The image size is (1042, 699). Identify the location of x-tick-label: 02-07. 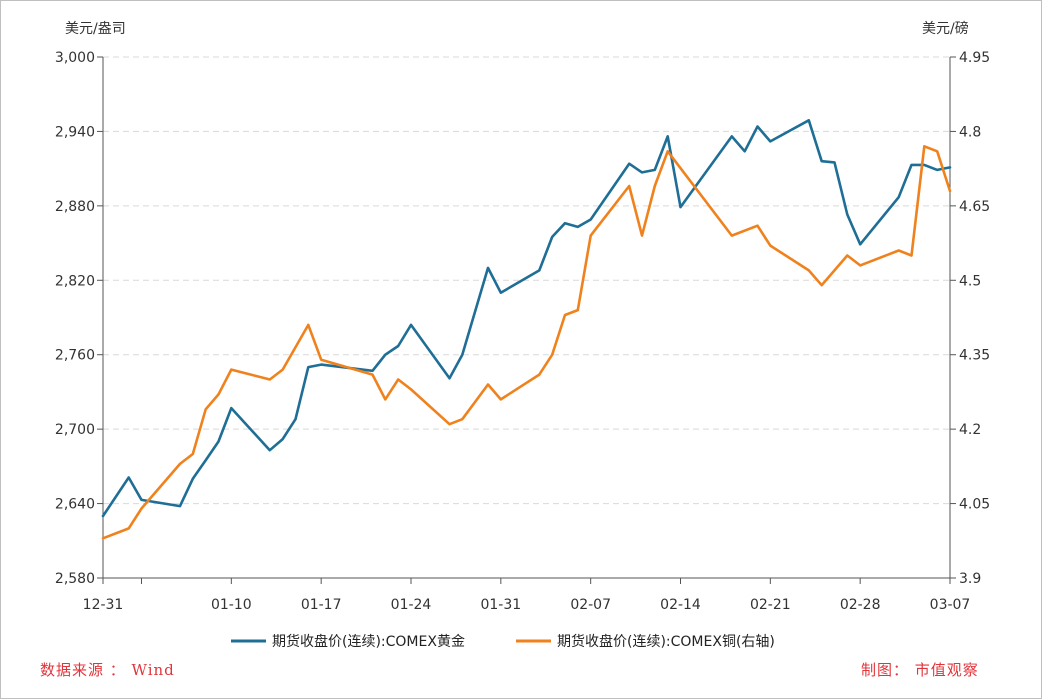
(590, 605).